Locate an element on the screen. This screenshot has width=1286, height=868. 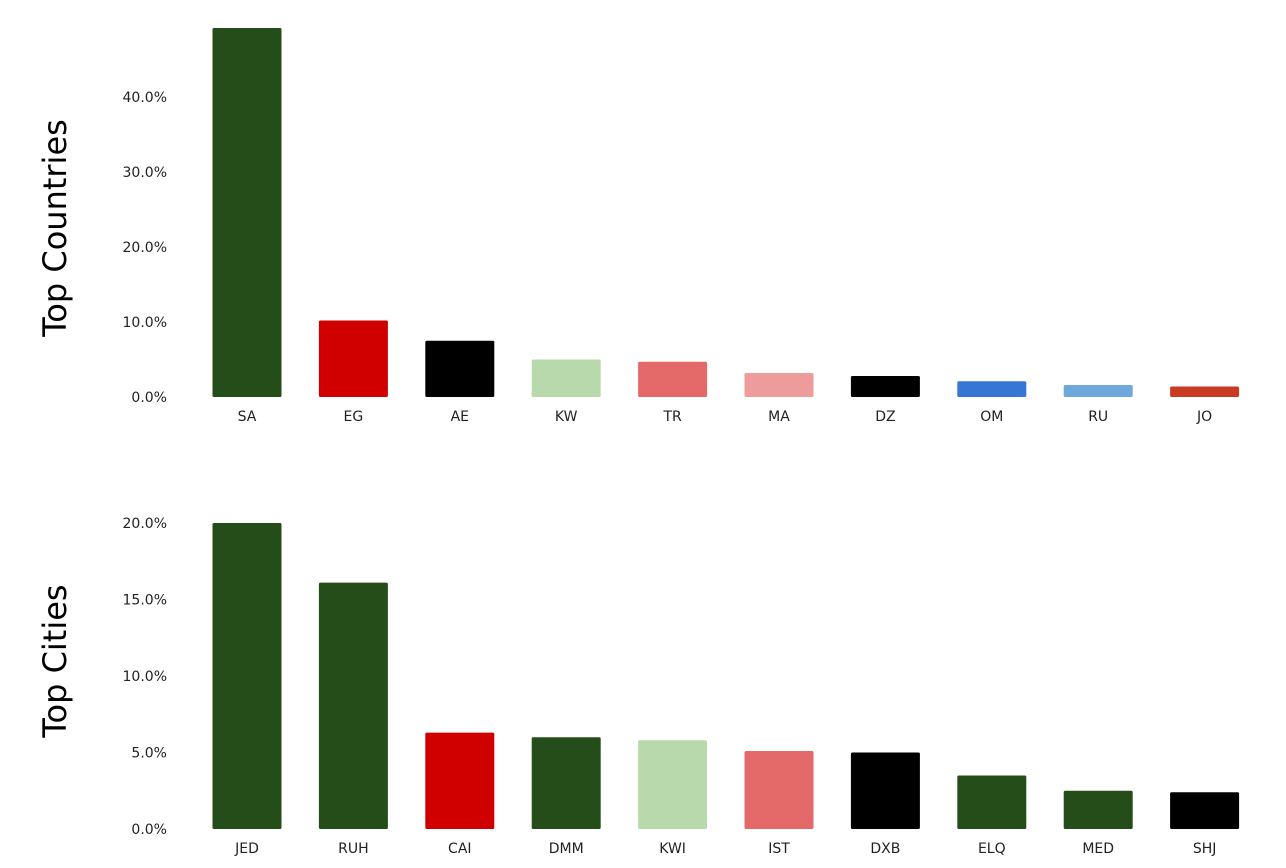
countries-x-tick-label: MA is located at coordinates (779, 417).